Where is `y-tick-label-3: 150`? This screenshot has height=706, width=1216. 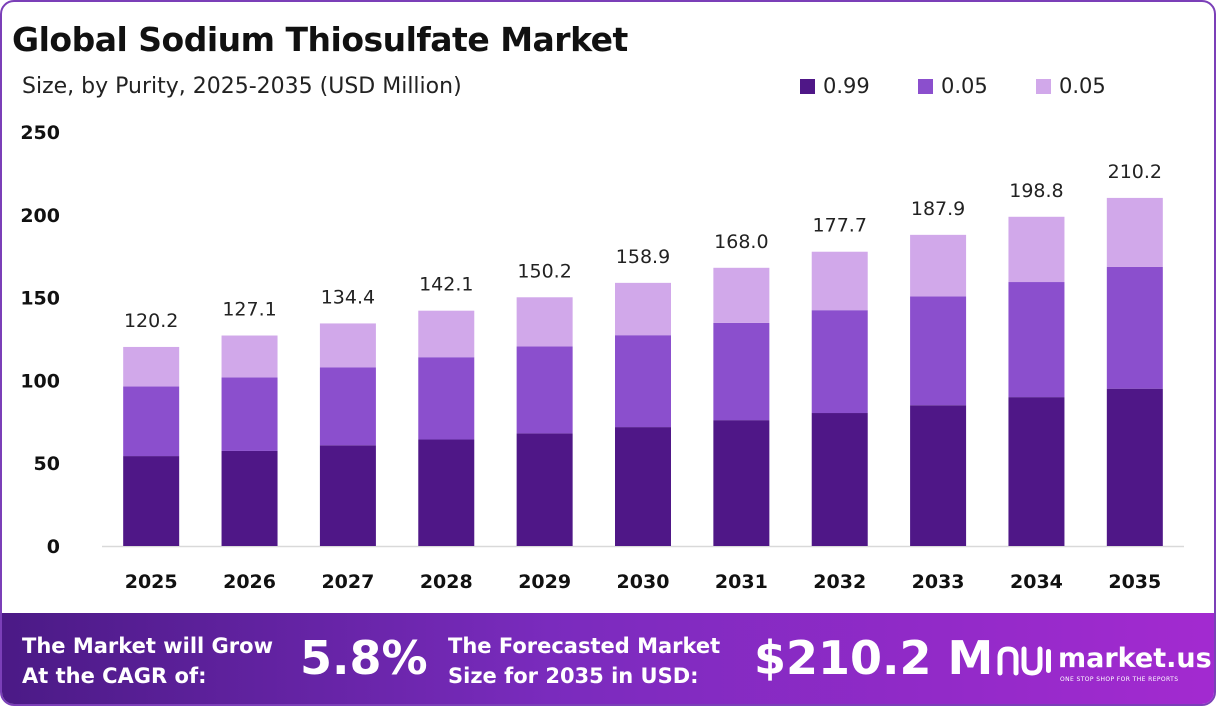 y-tick-label-3: 150 is located at coordinates (40, 299).